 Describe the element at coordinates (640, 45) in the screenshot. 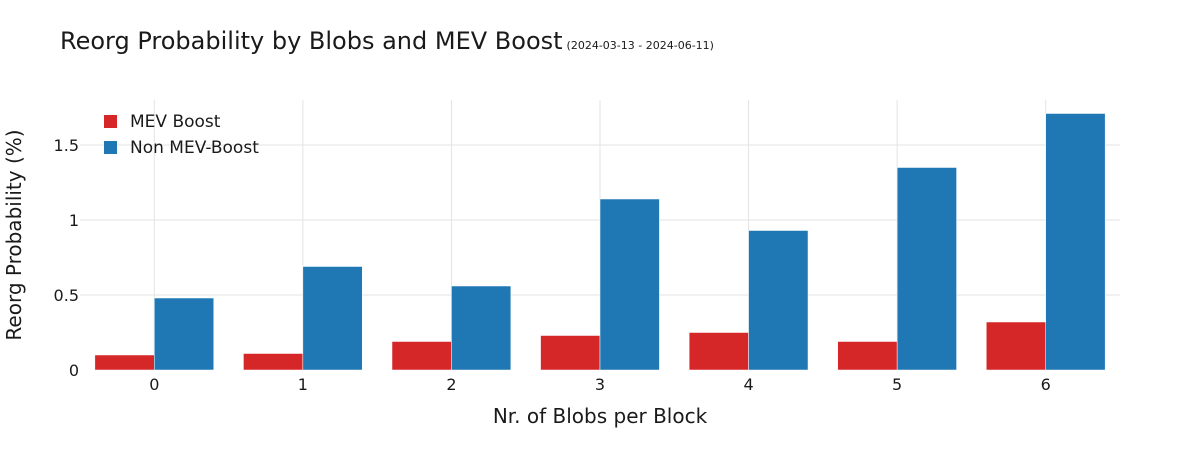

I see `chart-subtitle: (2024-03-13 - 2024-06-11)` at that location.